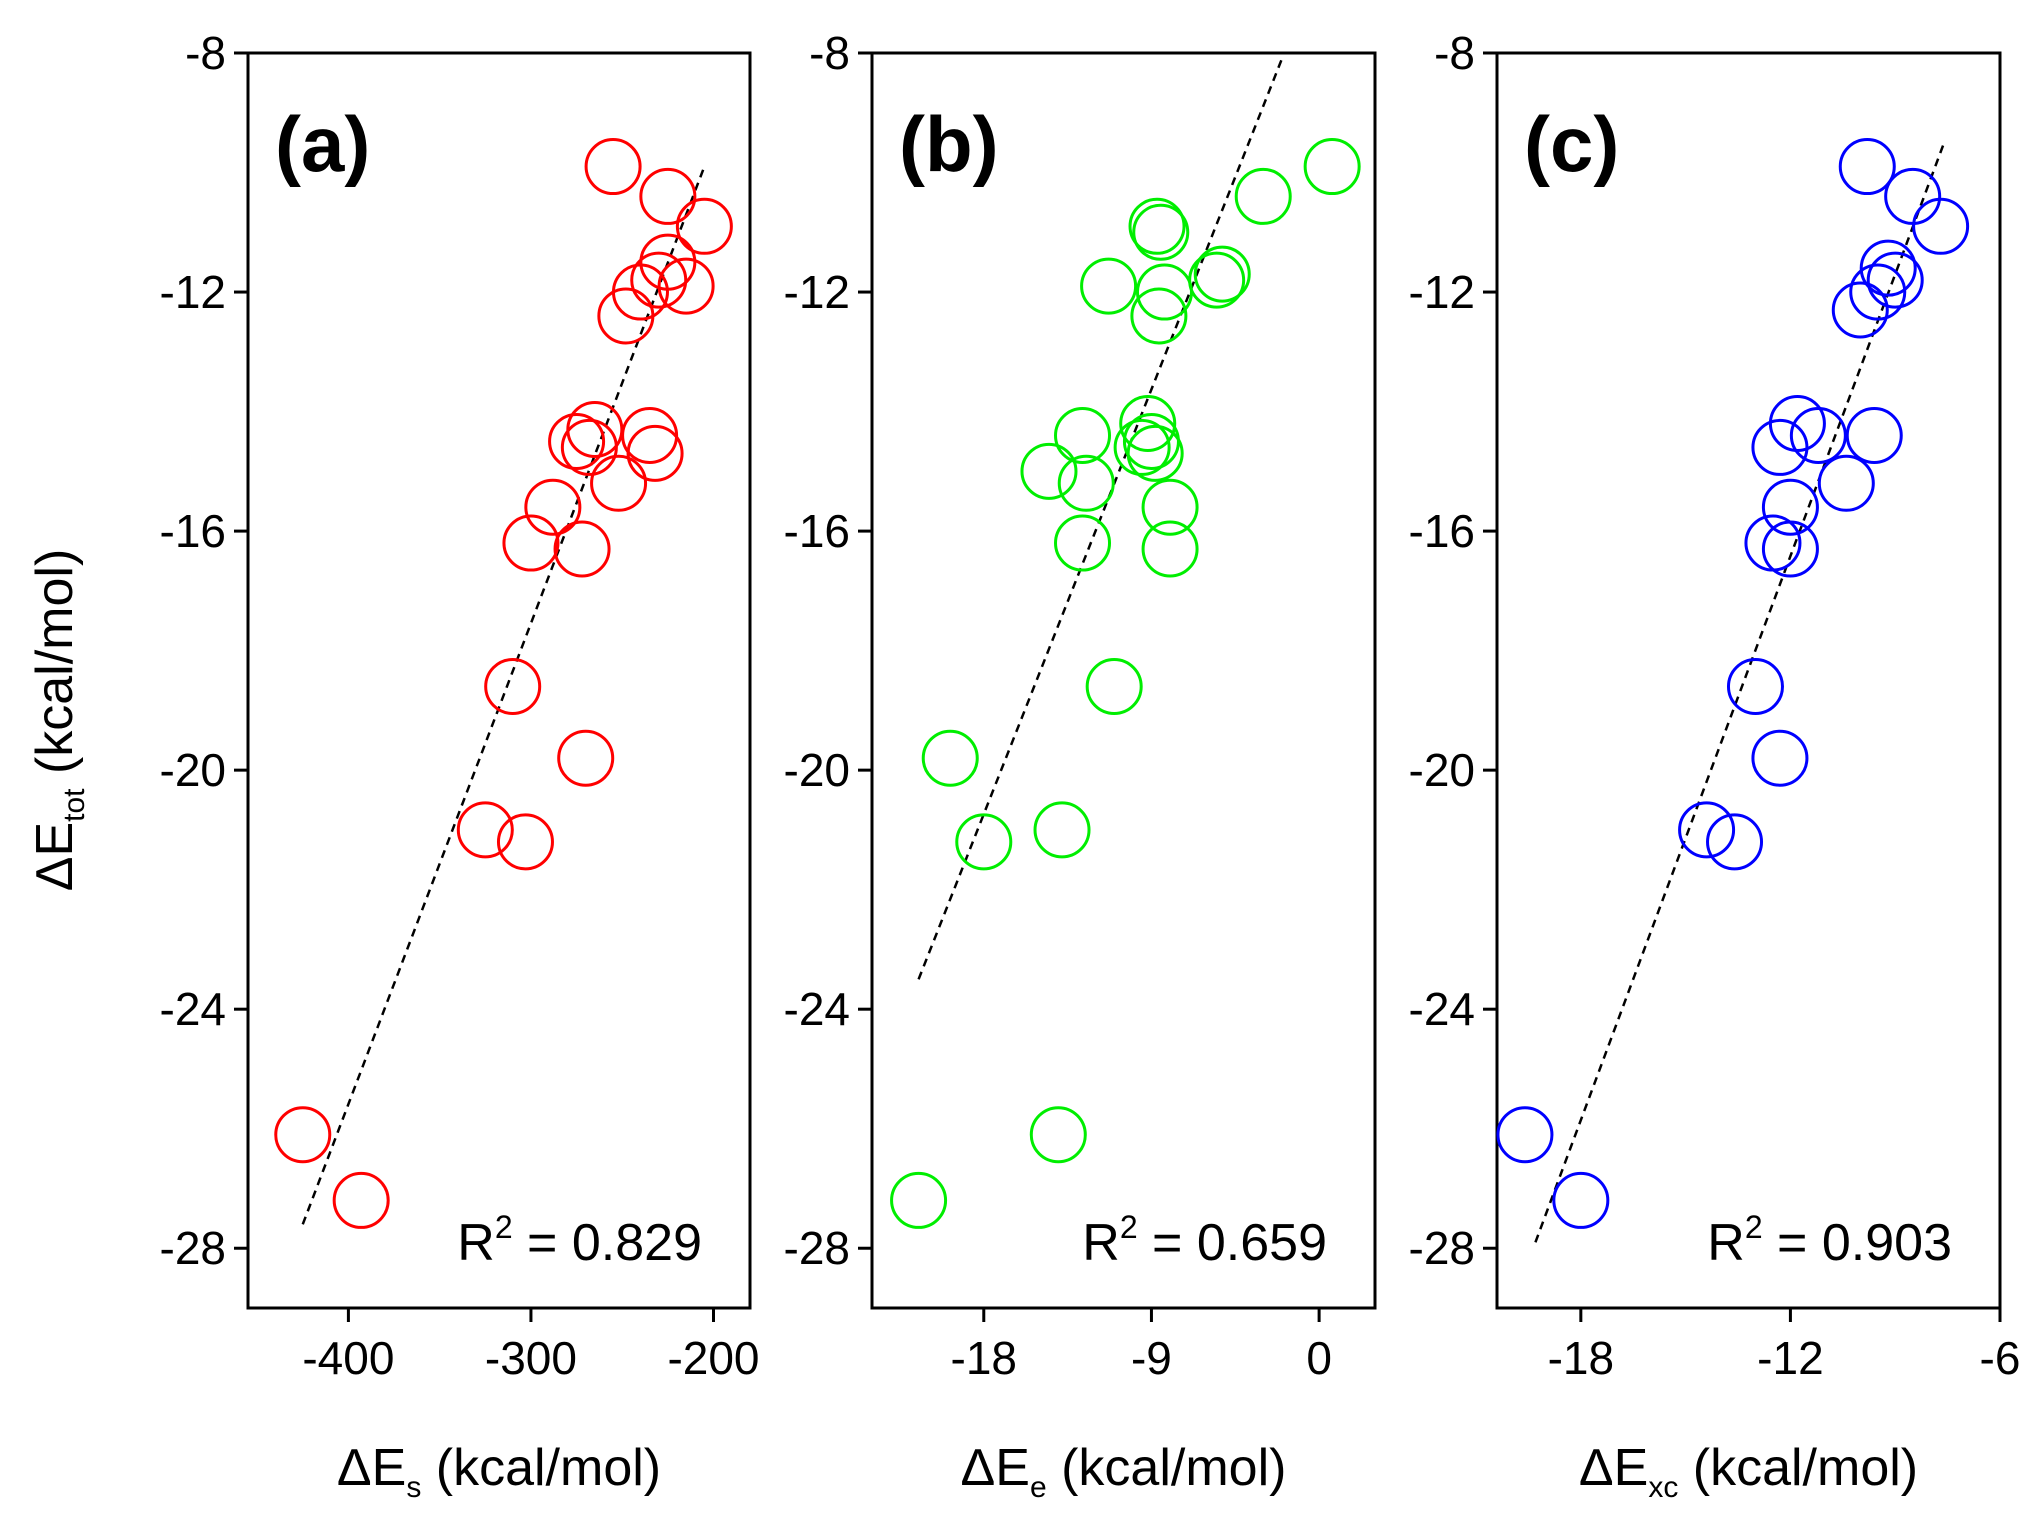  I want to click on x-axis-title-sub: xc, so click(1663, 1487).